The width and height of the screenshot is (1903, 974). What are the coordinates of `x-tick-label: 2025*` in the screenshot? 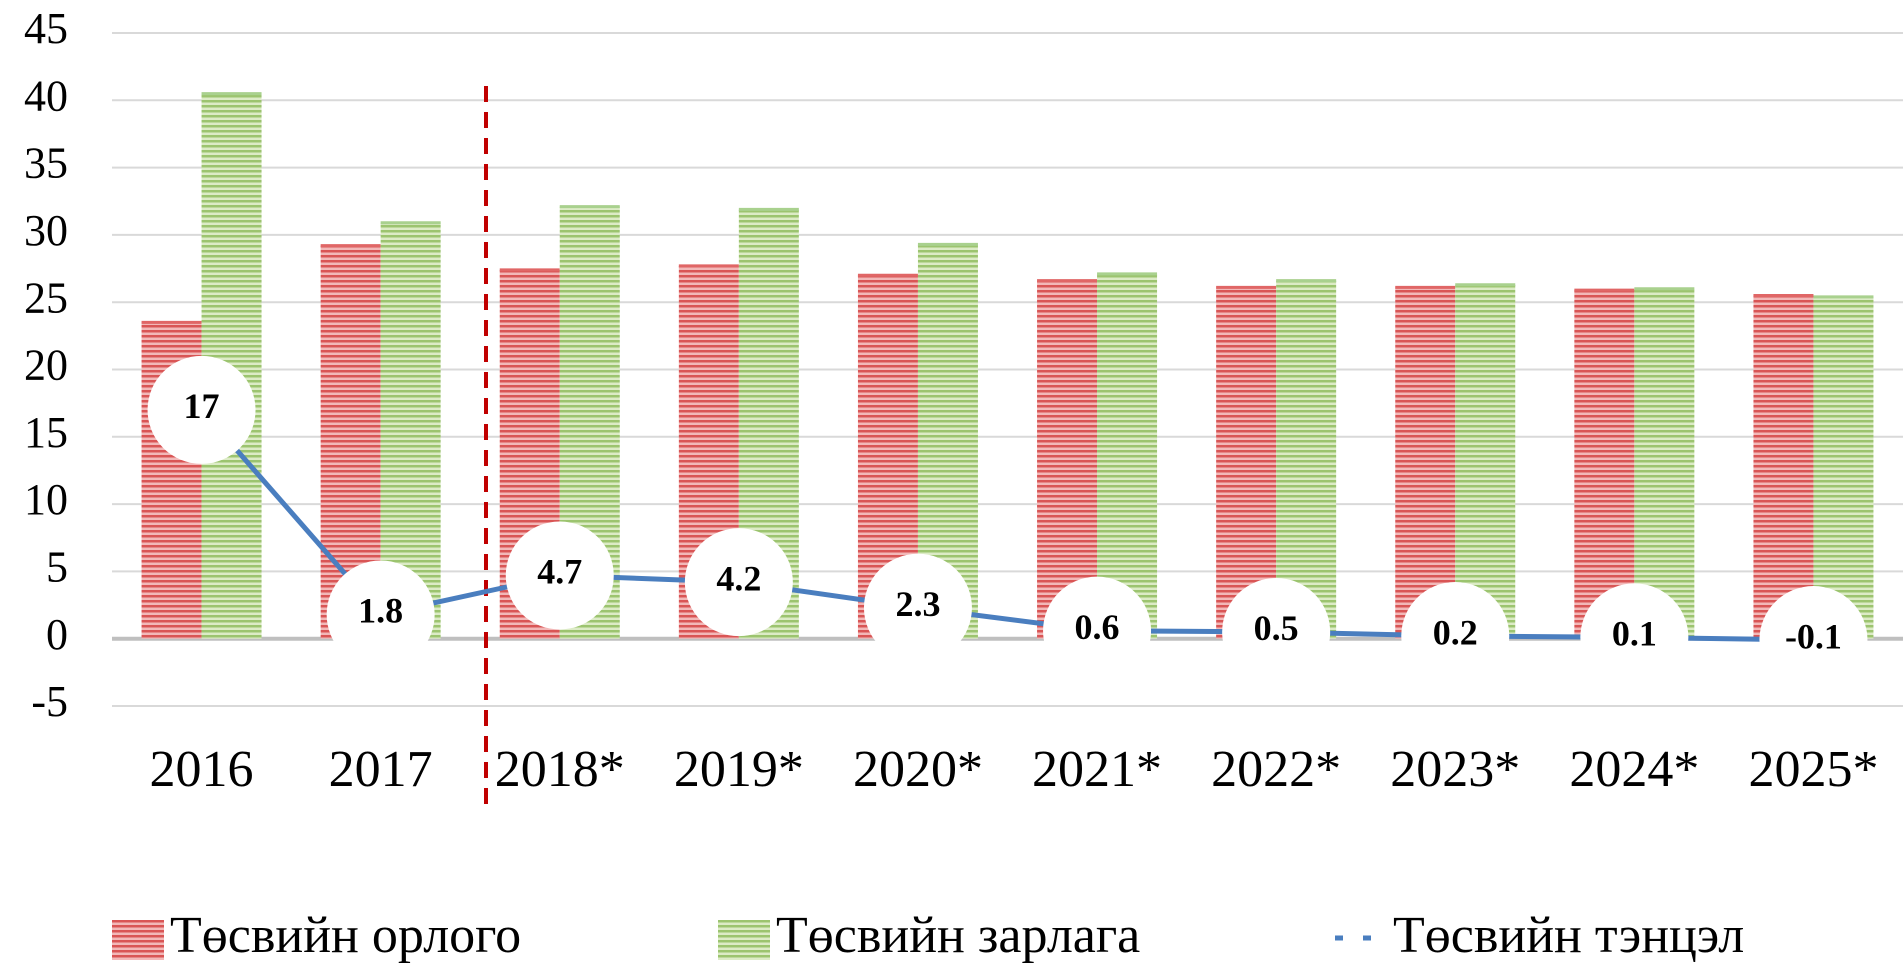 It's located at (1813, 769).